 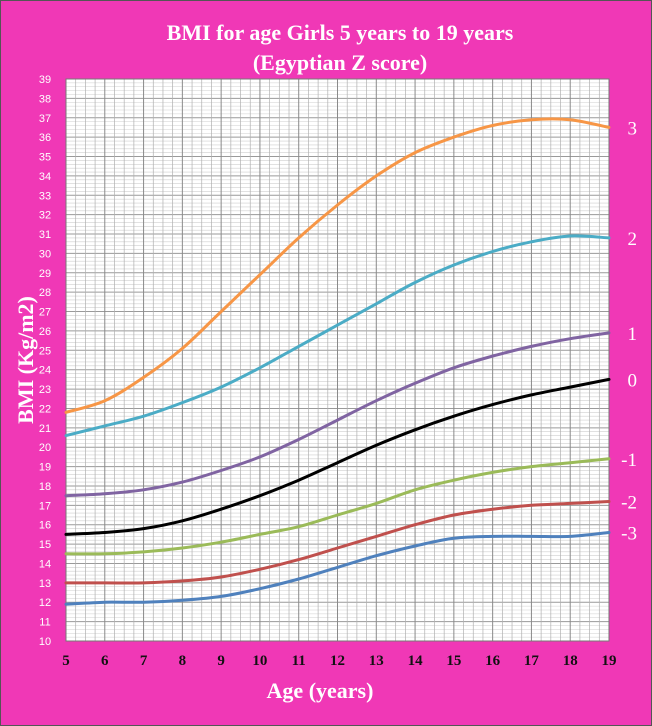 I want to click on x-tick-label: 7, so click(x=144, y=661).